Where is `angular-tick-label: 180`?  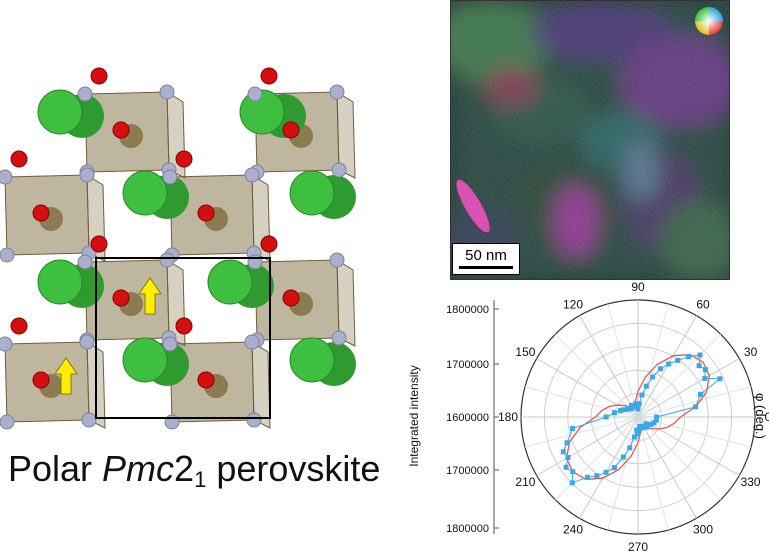 angular-tick-label: 180 is located at coordinates (508, 417).